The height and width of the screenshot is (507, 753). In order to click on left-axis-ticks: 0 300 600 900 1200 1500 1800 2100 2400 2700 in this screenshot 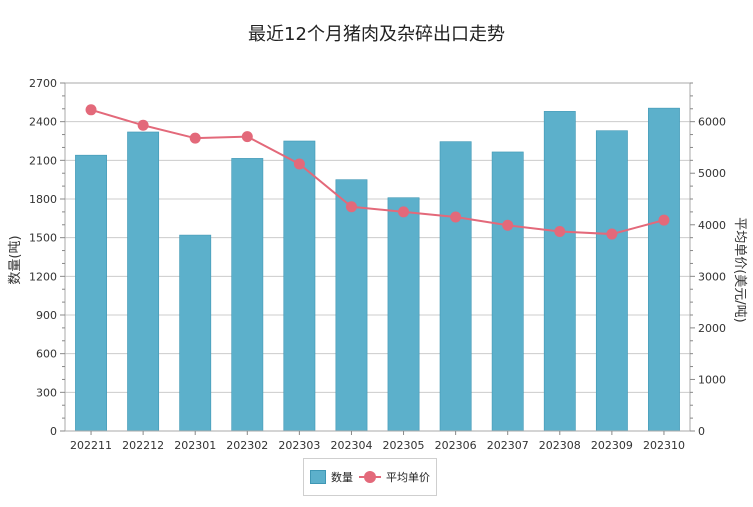, I will do `click(43, 257)`.